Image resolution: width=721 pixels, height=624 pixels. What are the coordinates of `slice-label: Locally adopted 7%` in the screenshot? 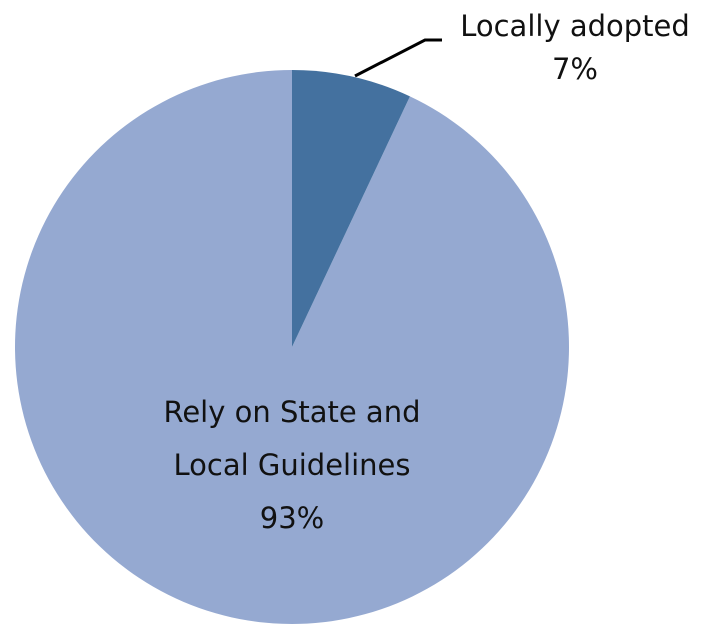 It's located at (575, 48).